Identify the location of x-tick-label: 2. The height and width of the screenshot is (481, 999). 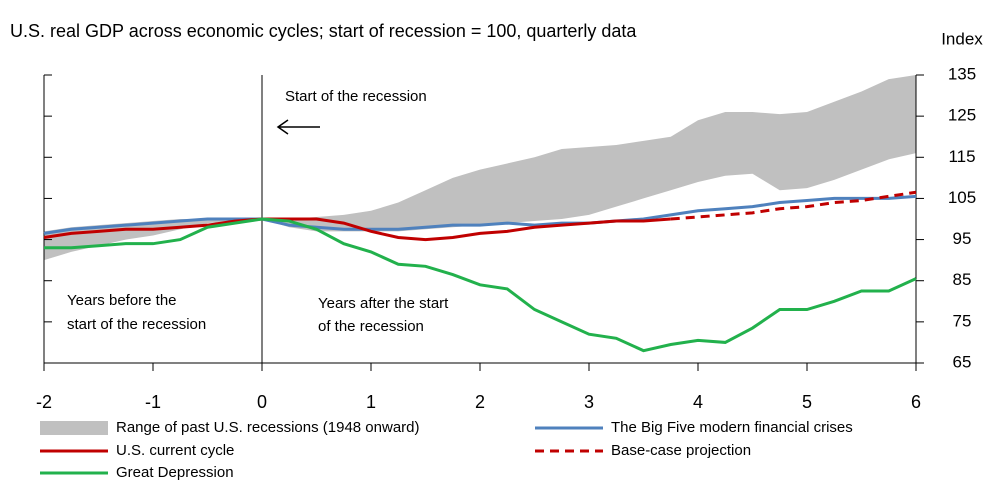
(480, 402).